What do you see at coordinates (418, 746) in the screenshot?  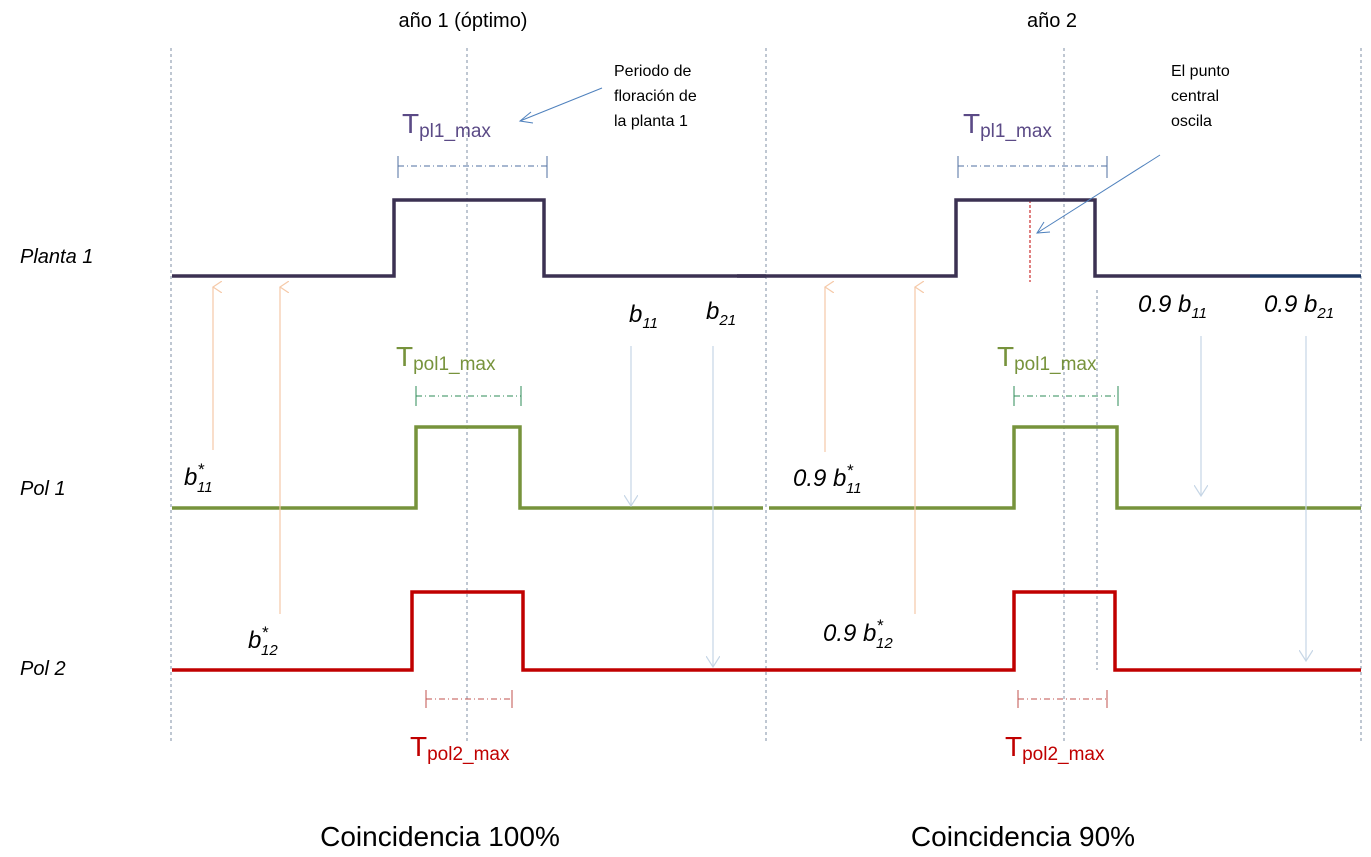 I see `tpol2-main-year1: T` at bounding box center [418, 746].